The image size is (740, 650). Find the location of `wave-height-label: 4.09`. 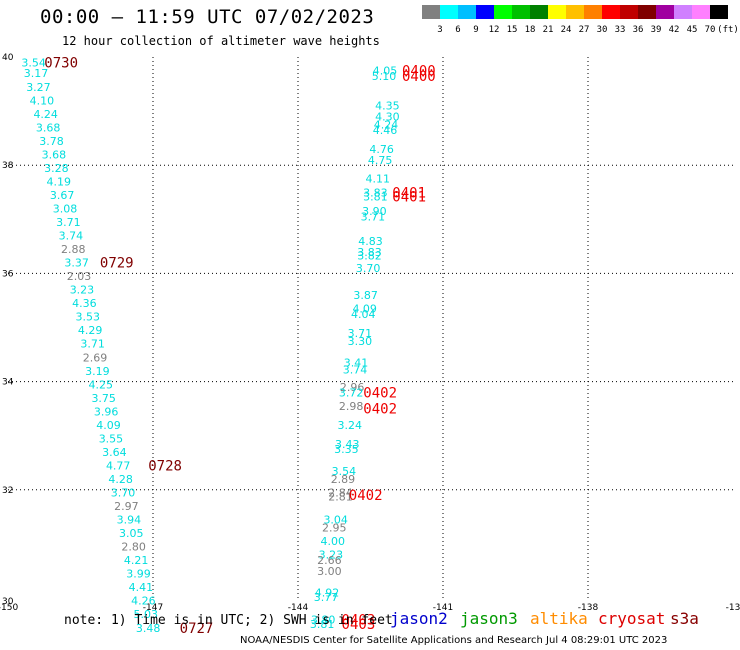

wave-height-label: 4.09 is located at coordinates (108, 425).